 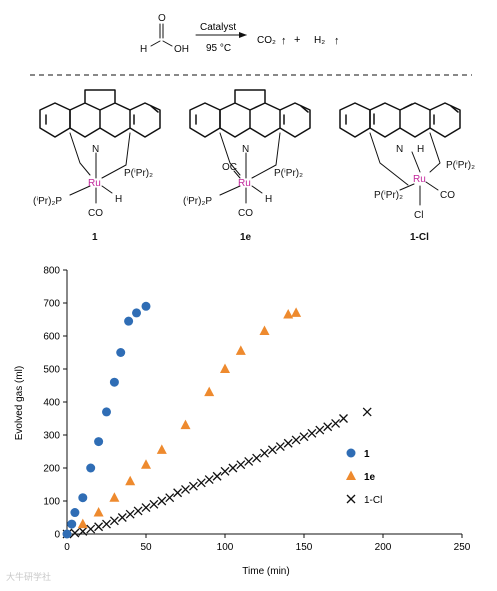 I want to click on structure-1: N Ru P(ⁱPr)₂ (ⁱPr)₂P CO H 1, so click(x=97, y=166).